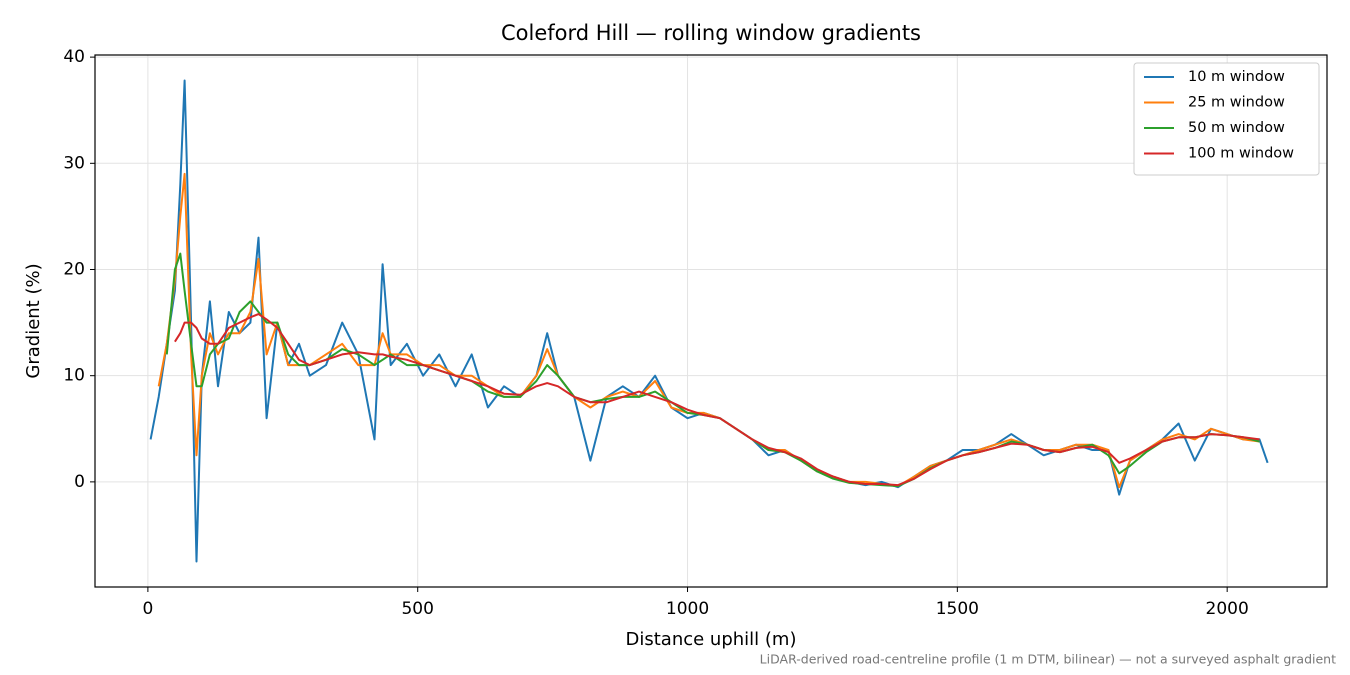  I want to click on legend-label: 100 m window, so click(1241, 154).